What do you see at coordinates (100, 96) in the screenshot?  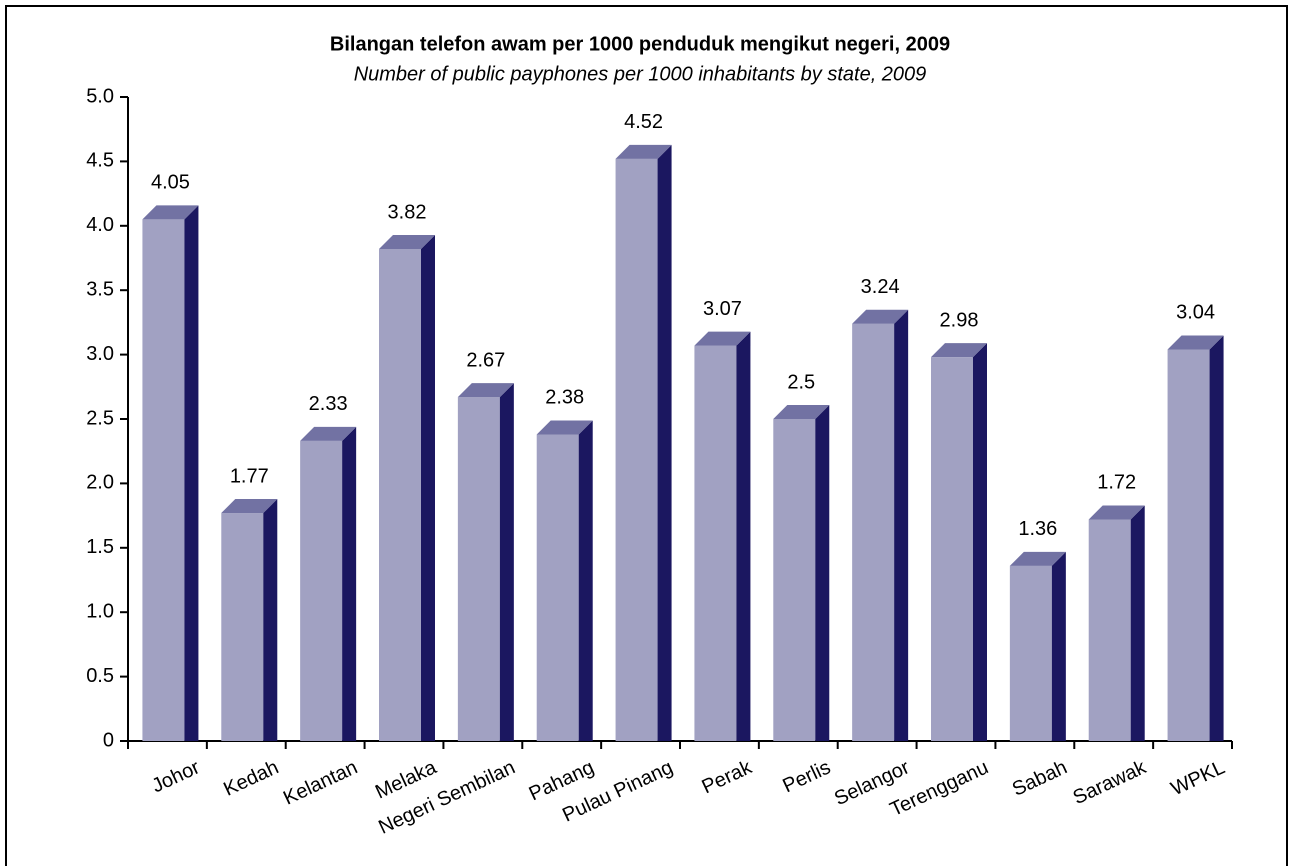 I see `y-tick-label: 5.0` at bounding box center [100, 96].